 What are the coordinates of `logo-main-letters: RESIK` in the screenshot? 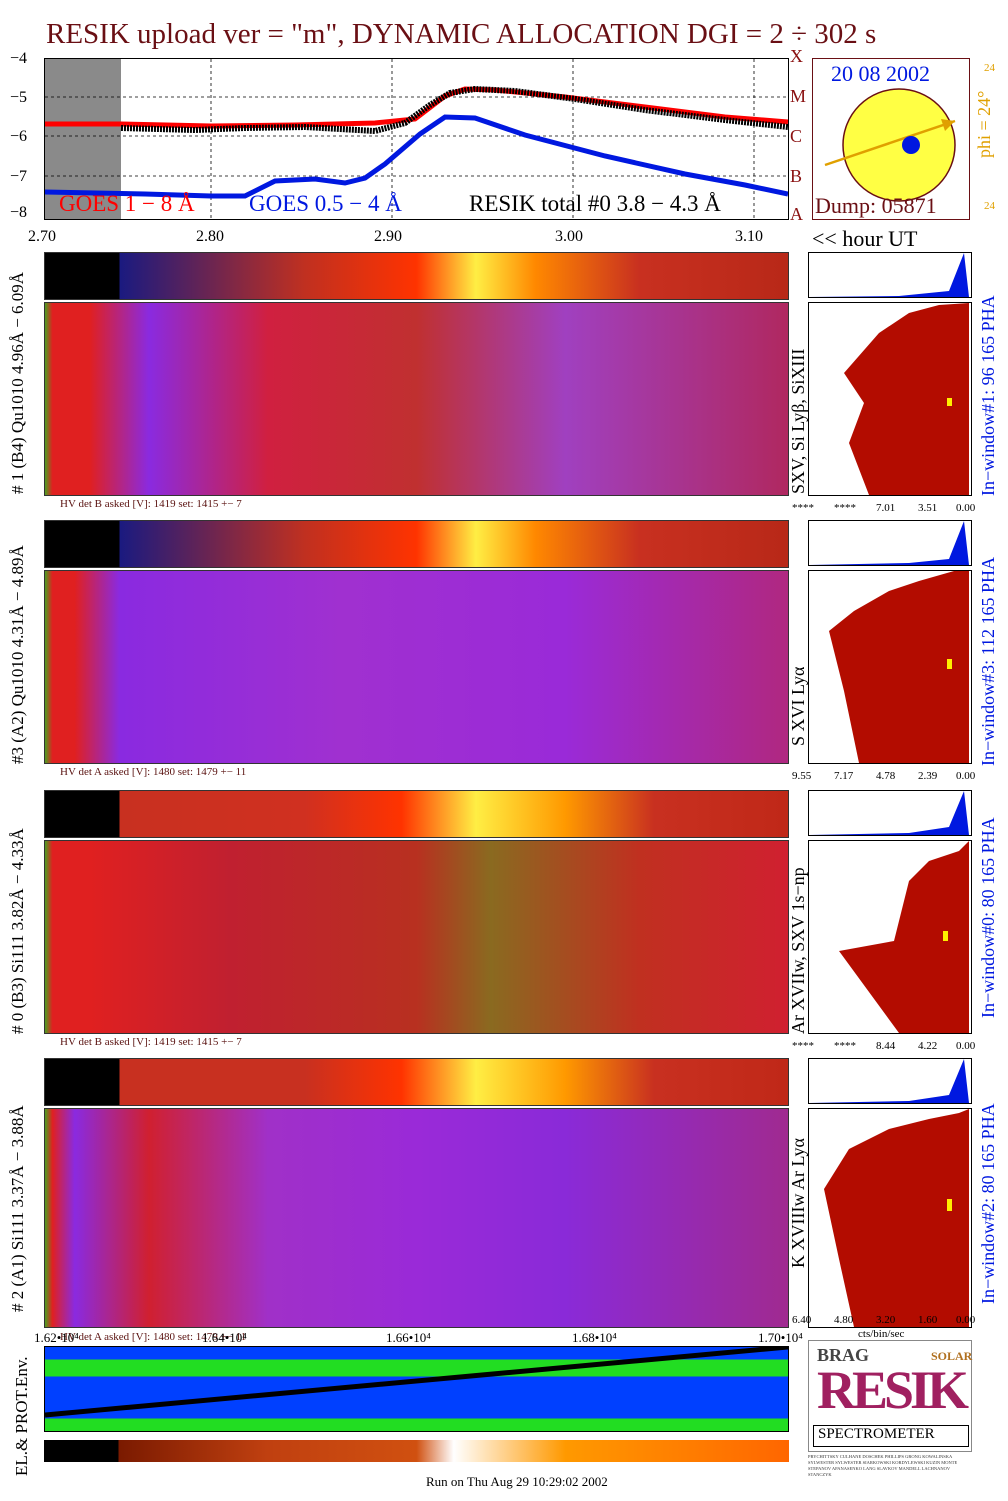 It's located at (893, 1390).